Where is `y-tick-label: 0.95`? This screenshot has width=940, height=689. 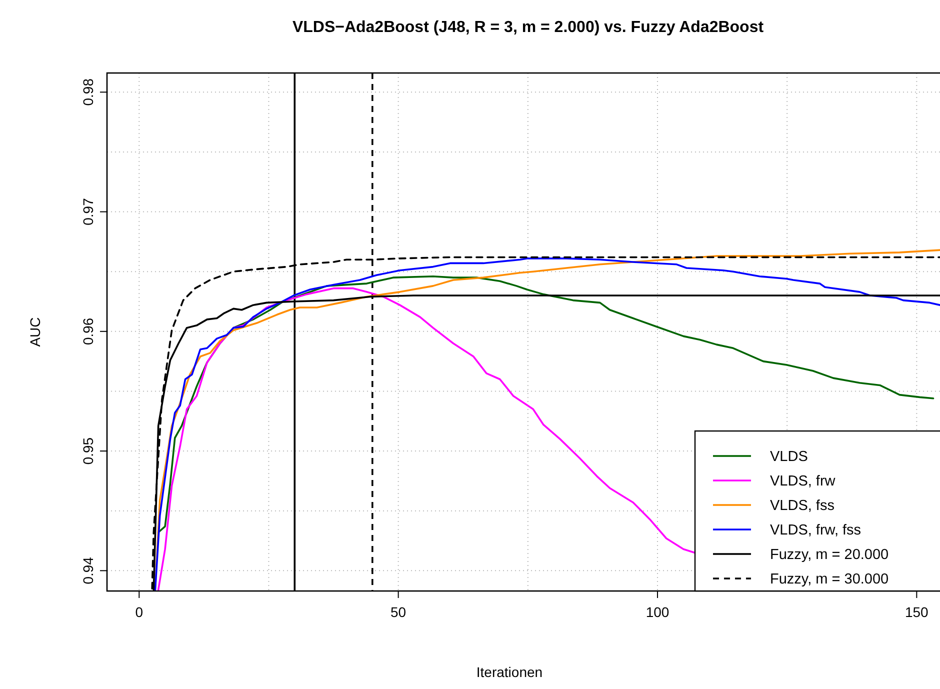
y-tick-label: 0.95 is located at coordinates (88, 451).